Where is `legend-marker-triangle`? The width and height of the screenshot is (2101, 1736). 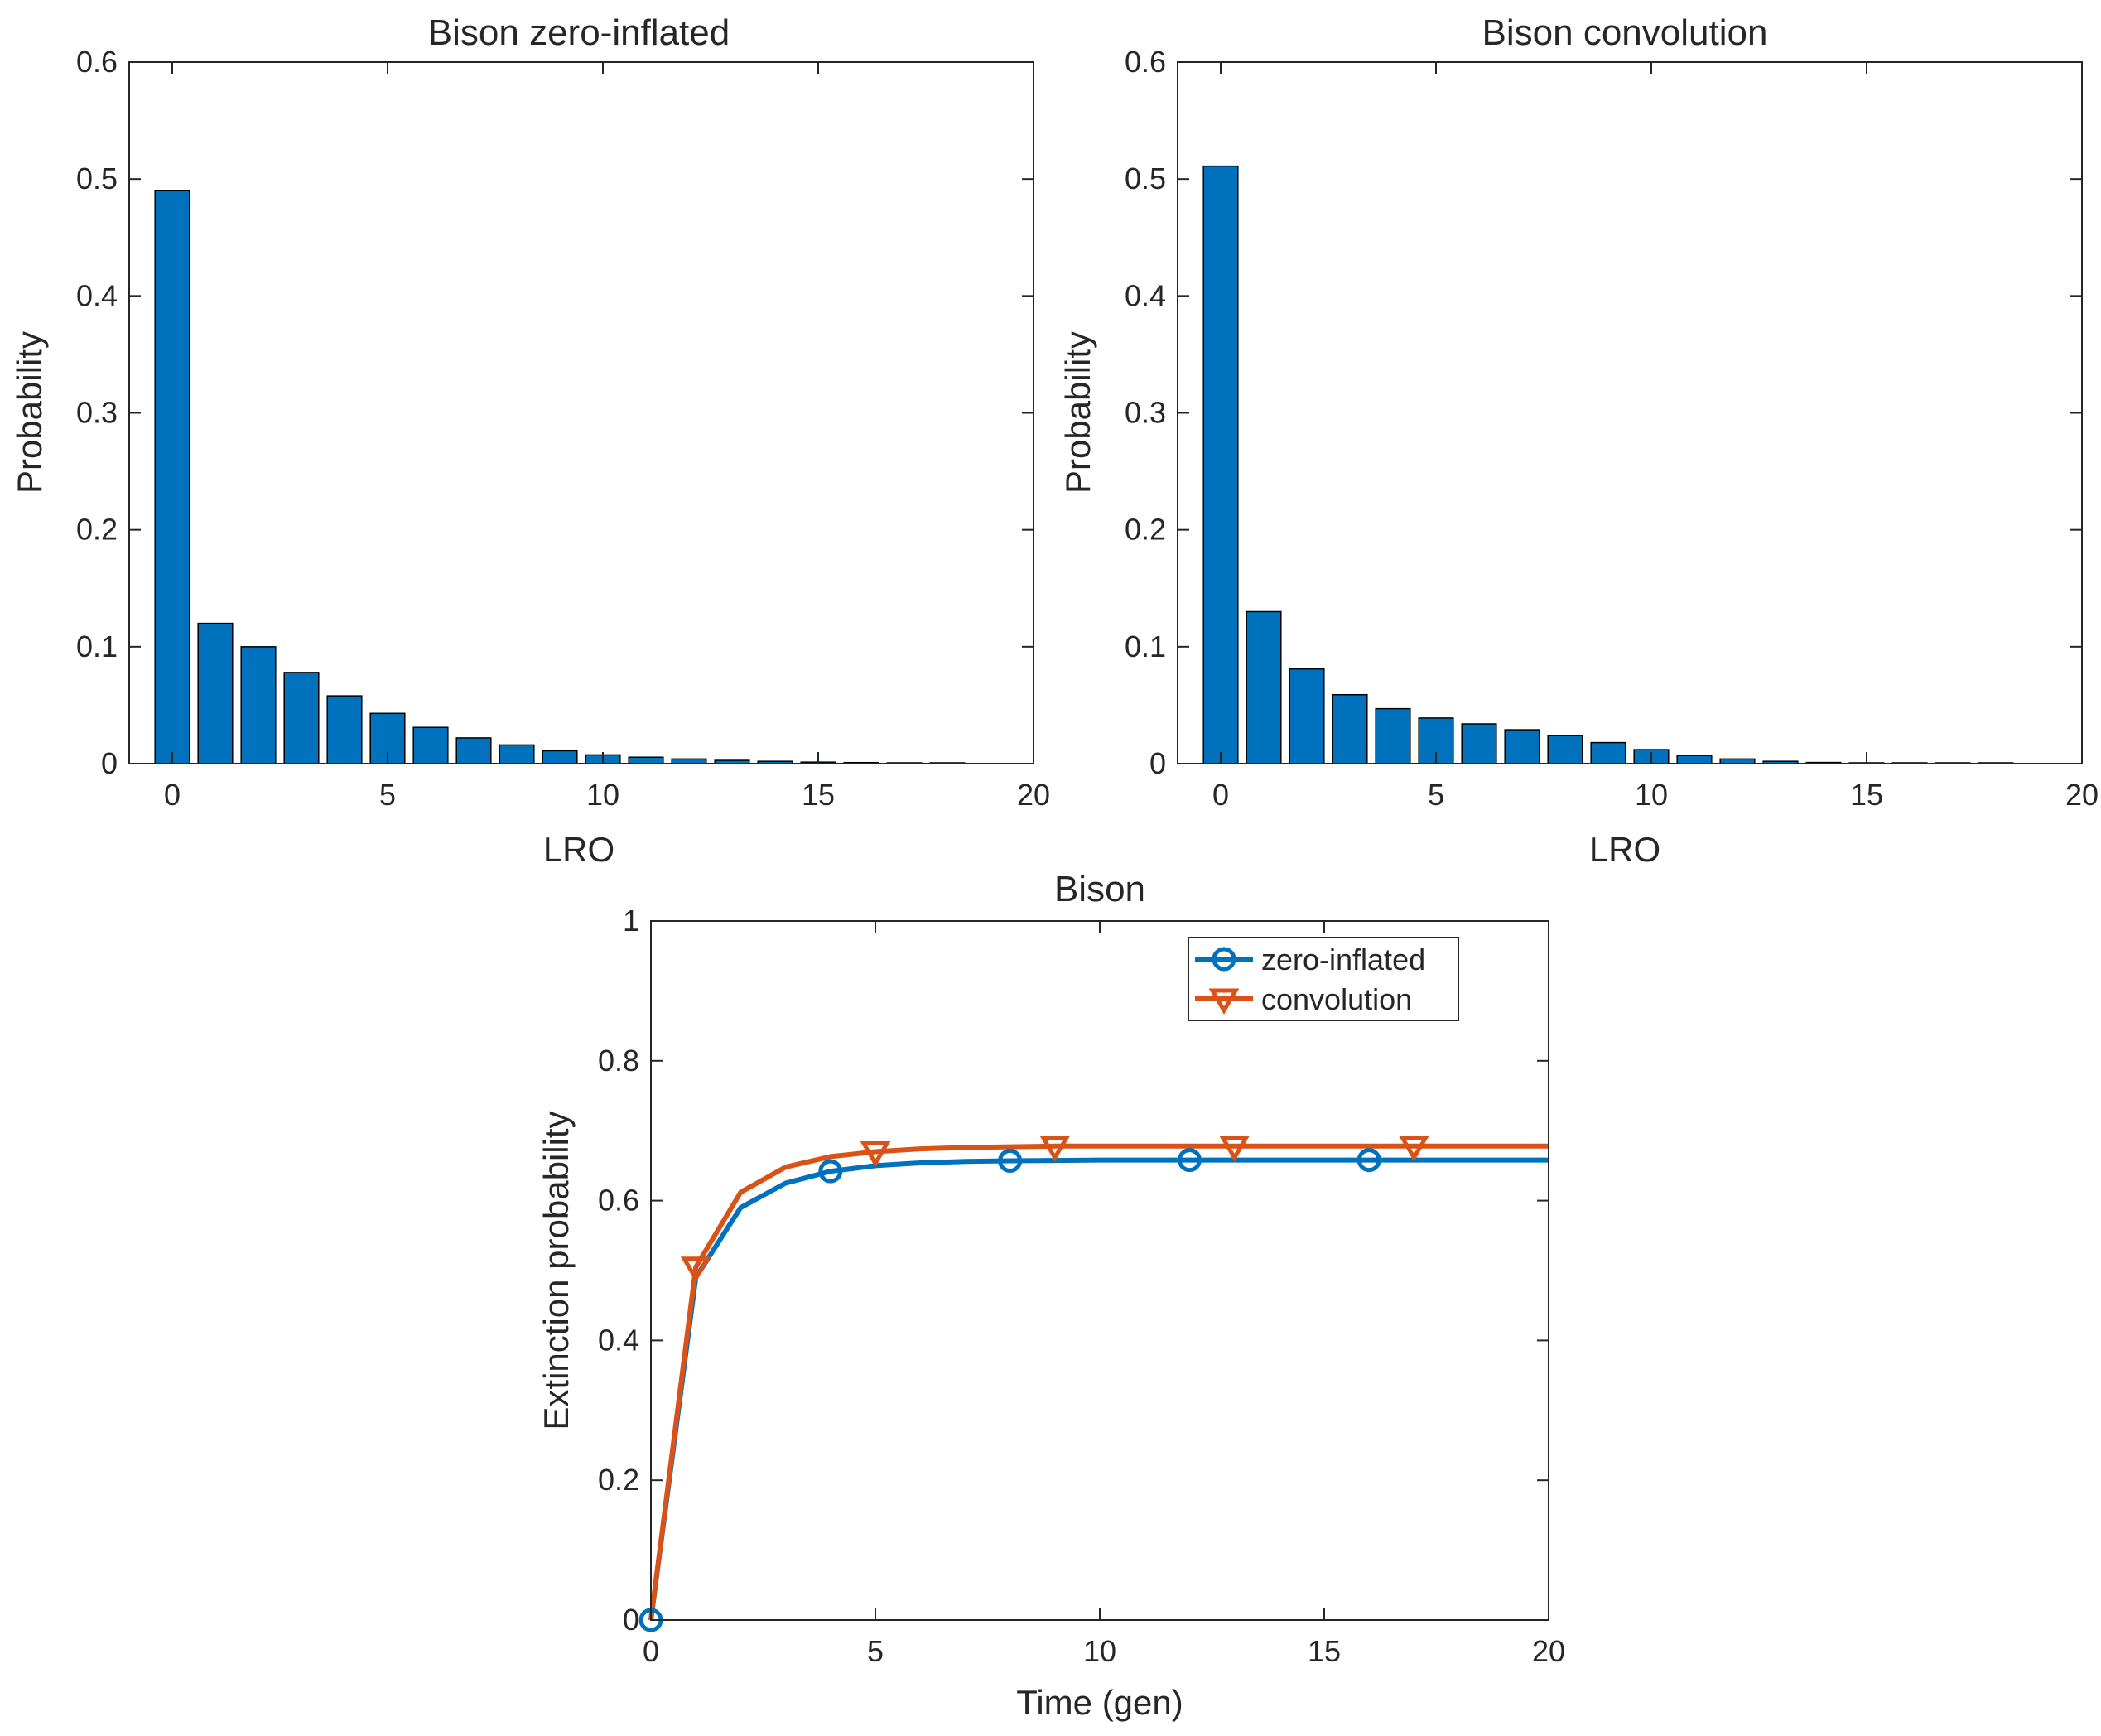
legend-marker-triangle is located at coordinates (1224, 1001).